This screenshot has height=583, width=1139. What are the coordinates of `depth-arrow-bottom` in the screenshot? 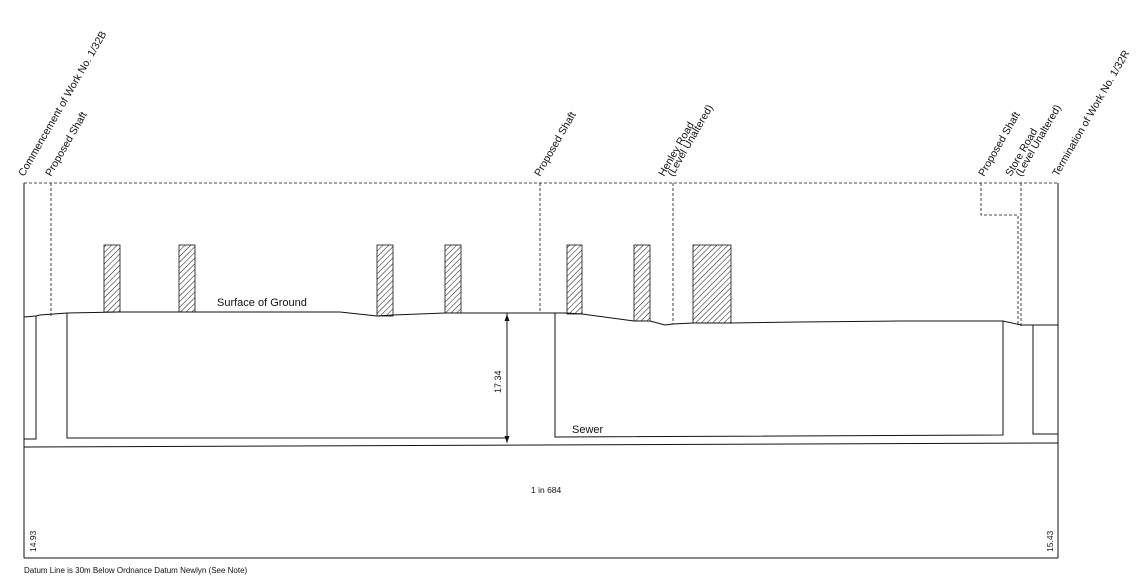 It's located at (507, 439).